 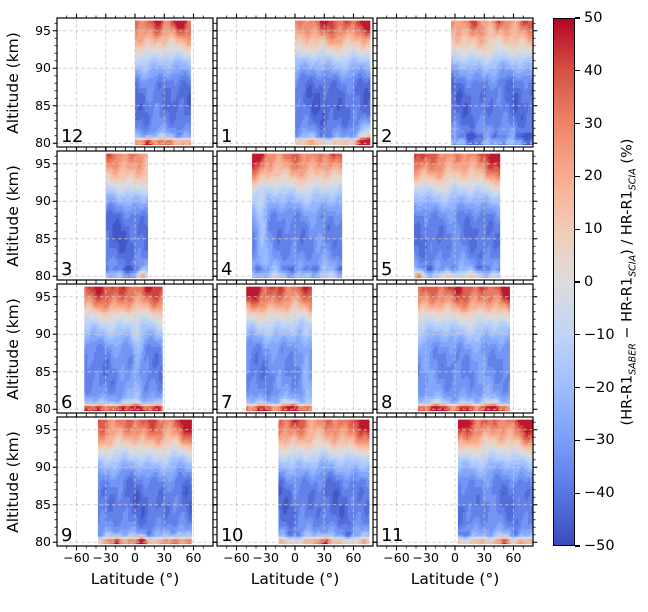 I want to click on colorbar, so click(x=564, y=282).